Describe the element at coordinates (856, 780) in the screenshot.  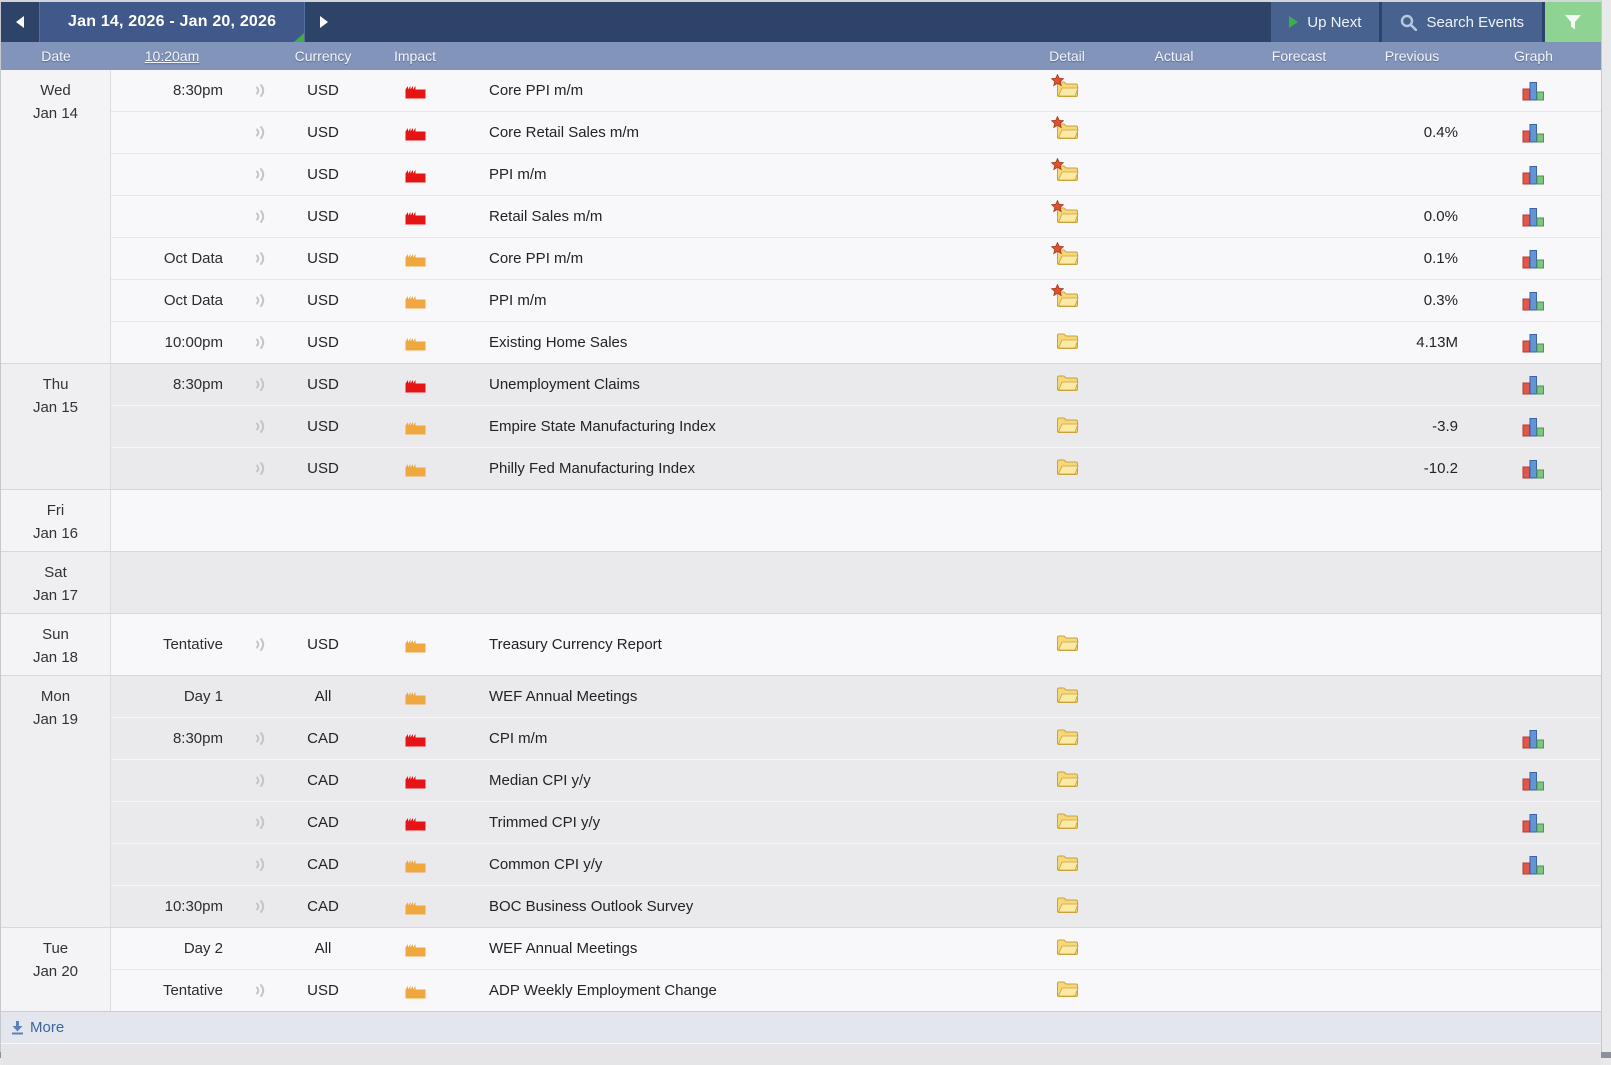
I see `event-row: CAD Median CPI y/y` at that location.